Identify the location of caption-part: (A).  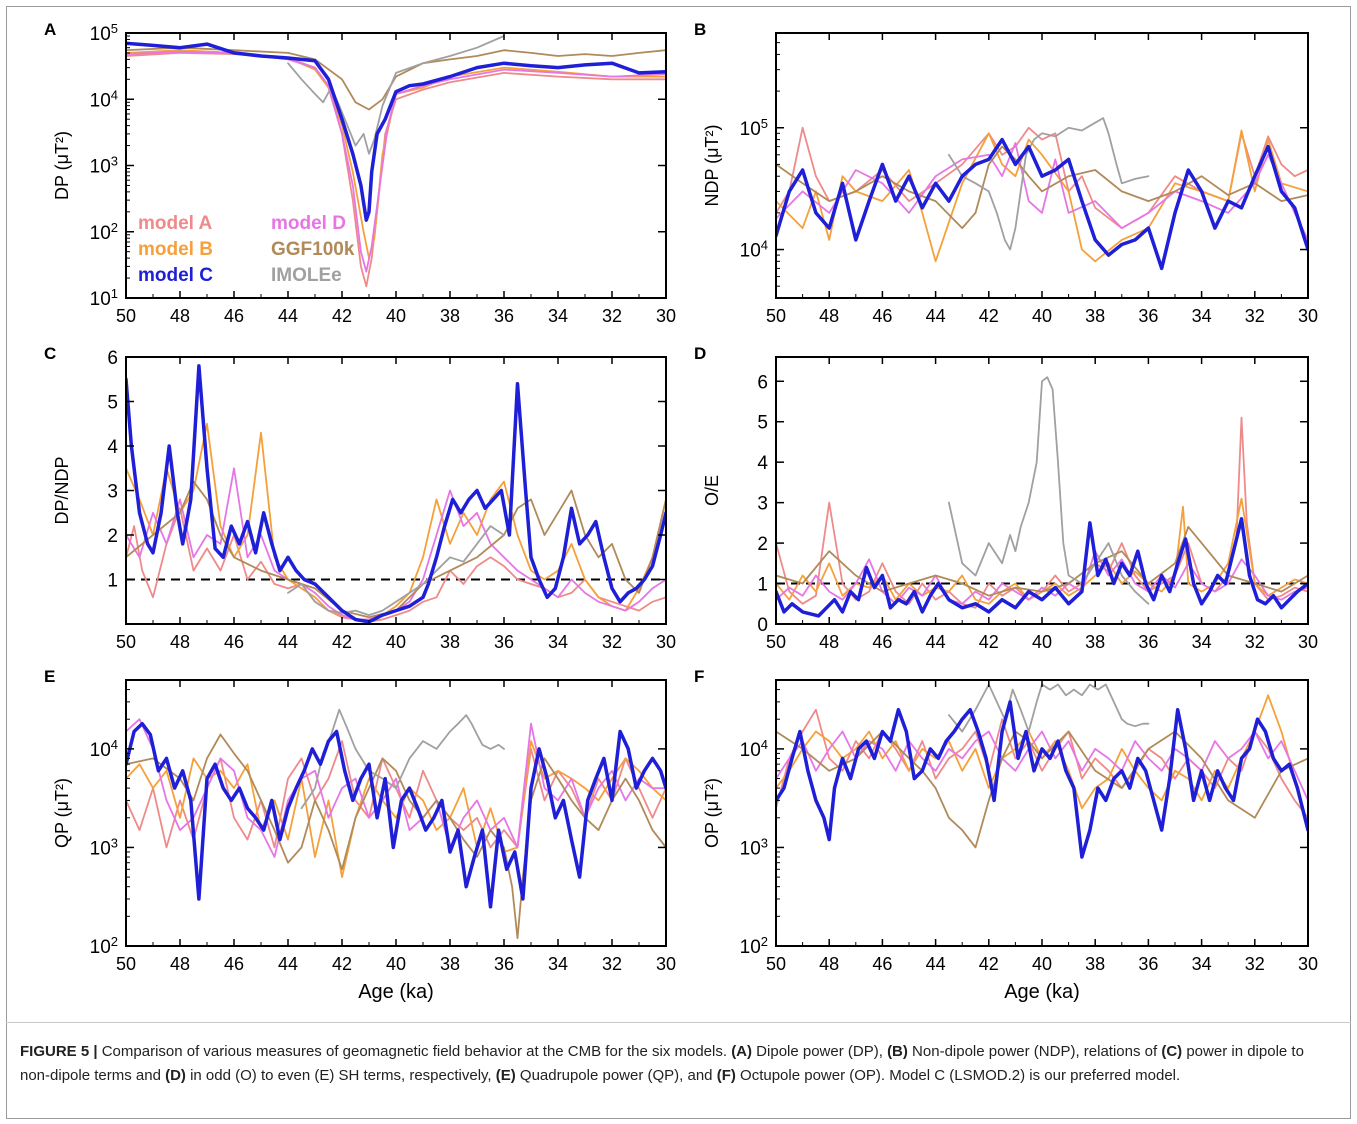
(742, 1051).